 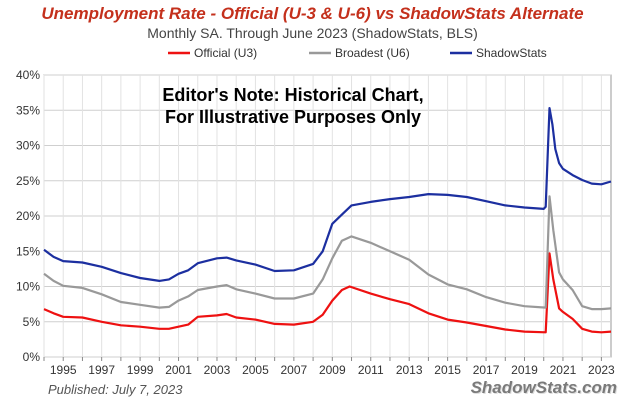 I want to click on y-tick-label: 35%, so click(x=28, y=110).